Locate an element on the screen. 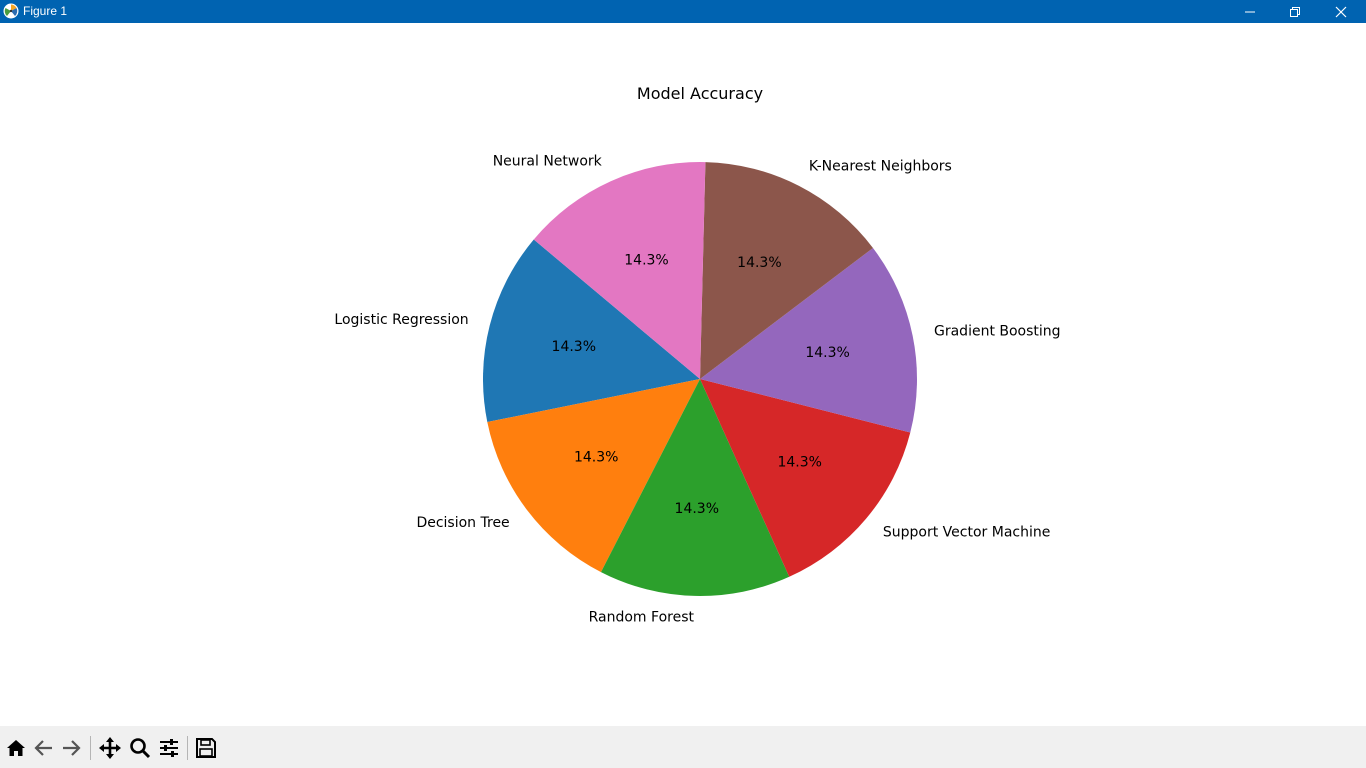  floppy-disk-icon is located at coordinates (206, 748).